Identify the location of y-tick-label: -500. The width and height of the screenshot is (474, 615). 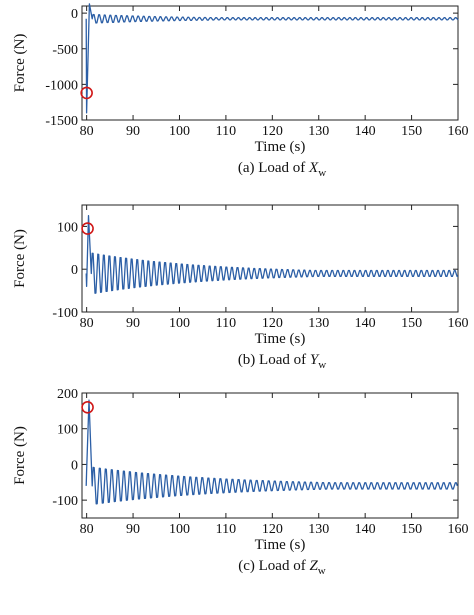
(65, 50).